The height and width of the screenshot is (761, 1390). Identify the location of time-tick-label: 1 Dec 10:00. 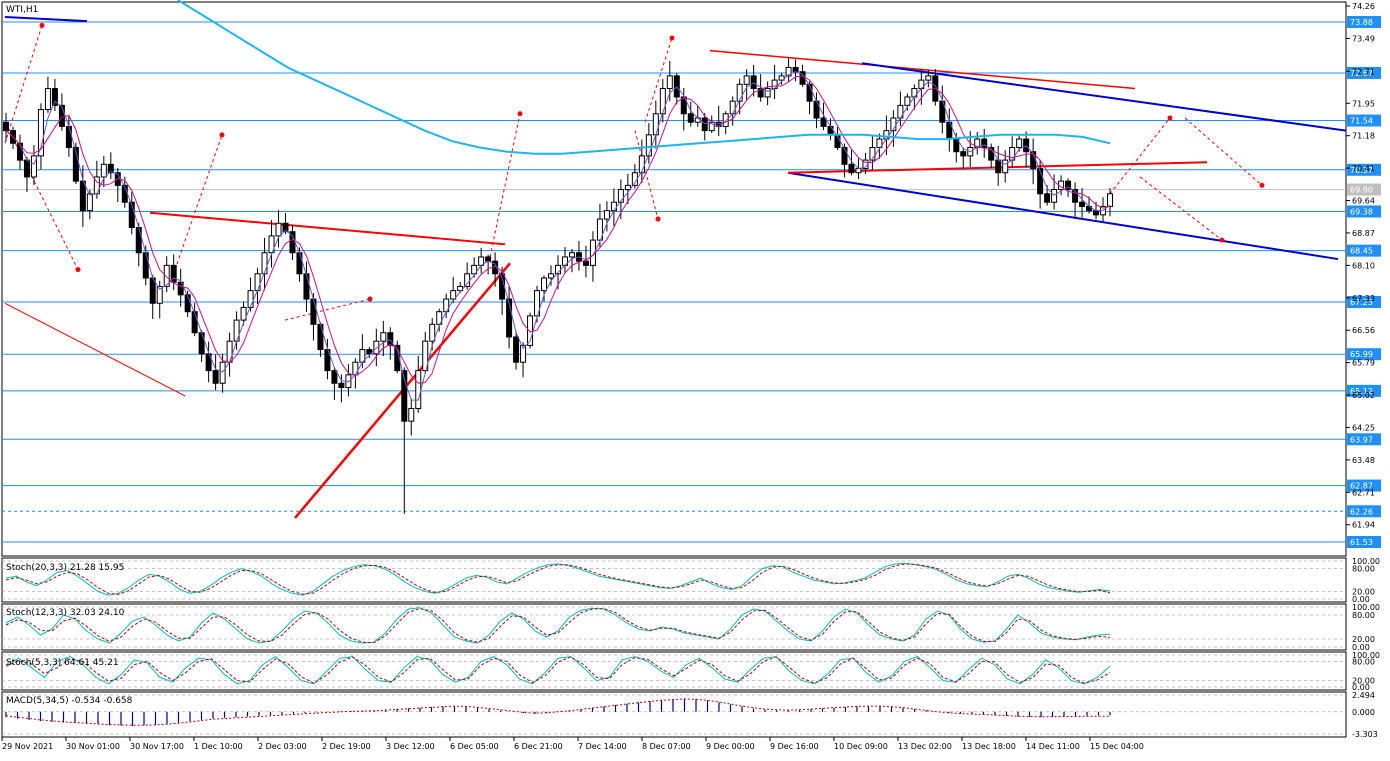
(218, 746).